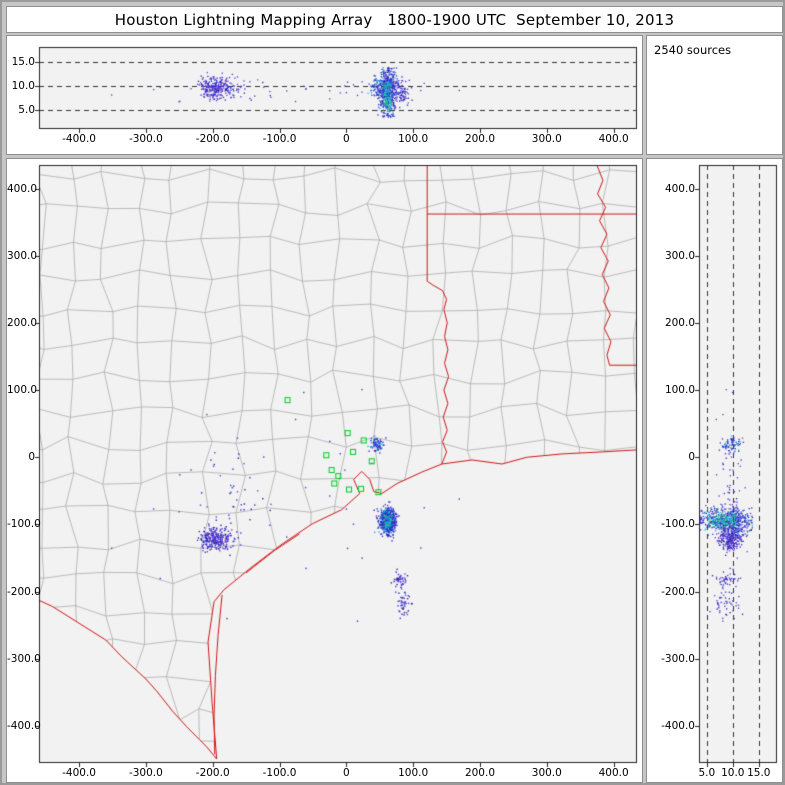  Describe the element at coordinates (23, 86) in the screenshot. I see `y-tick-label: 10.0` at that location.